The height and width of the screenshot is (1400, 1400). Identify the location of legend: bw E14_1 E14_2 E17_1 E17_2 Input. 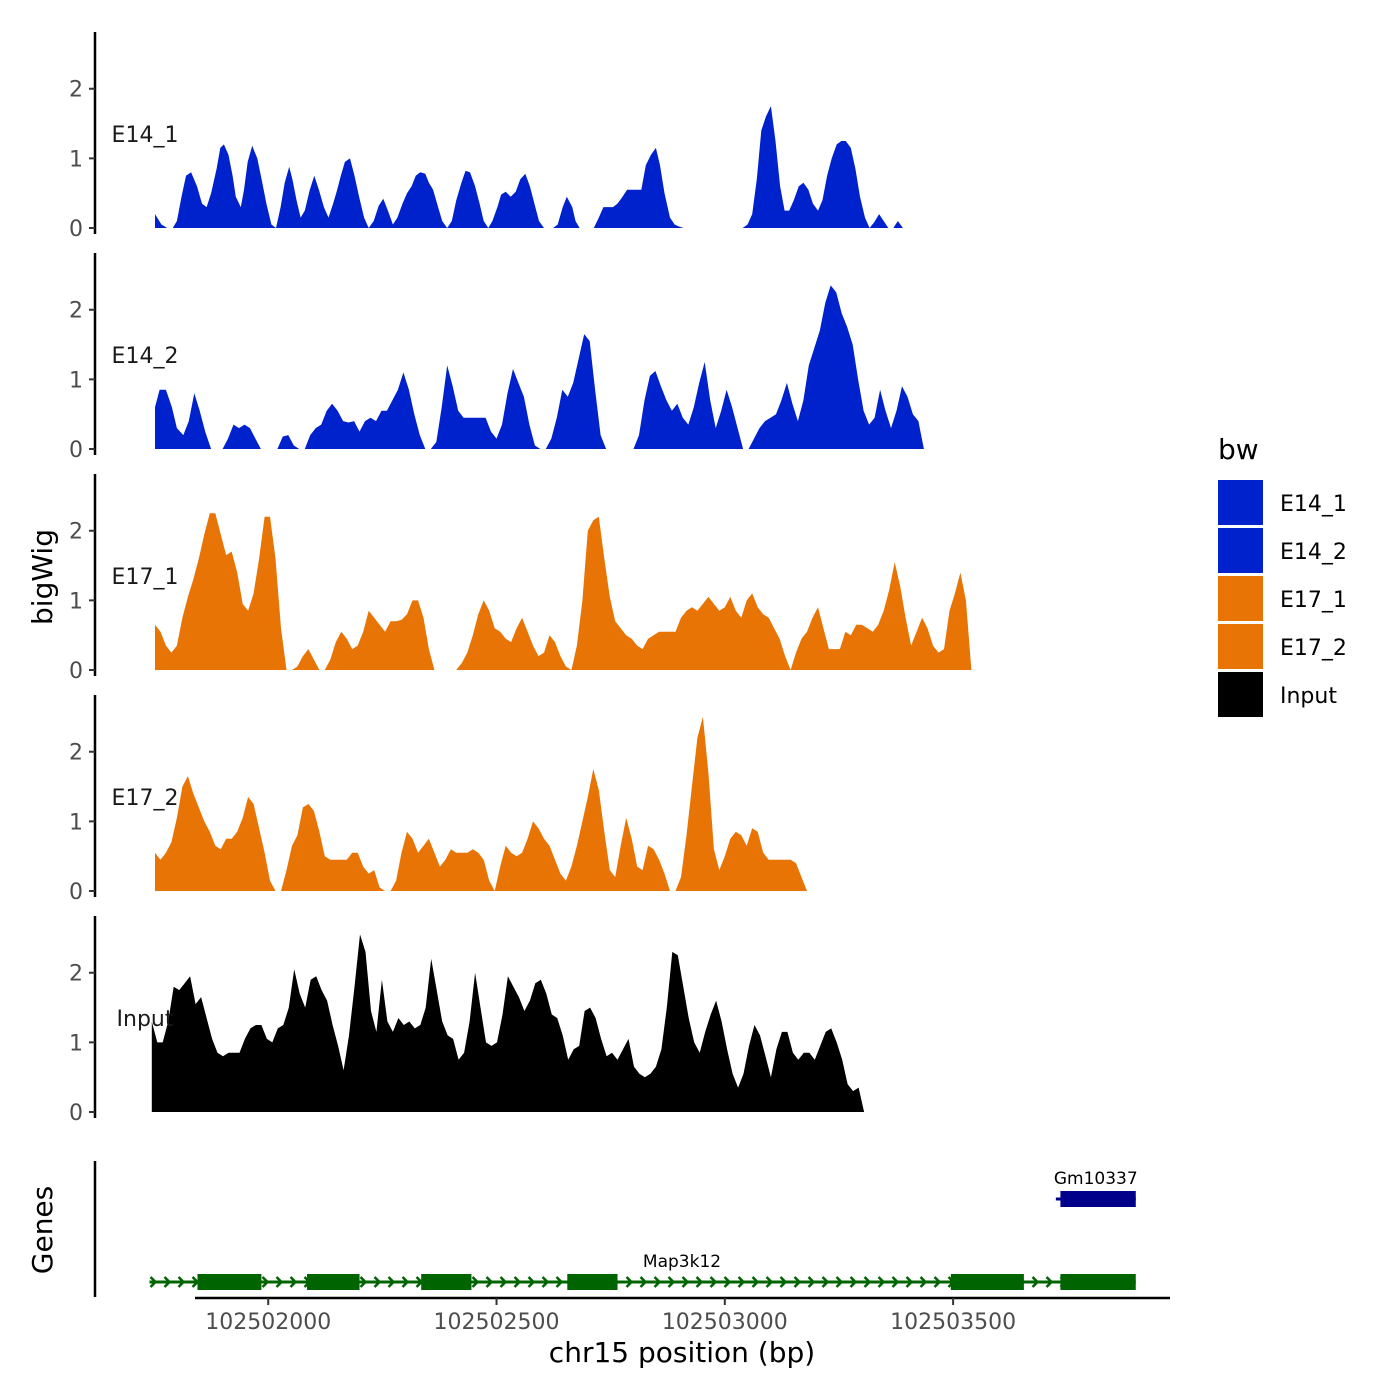
(1282, 575).